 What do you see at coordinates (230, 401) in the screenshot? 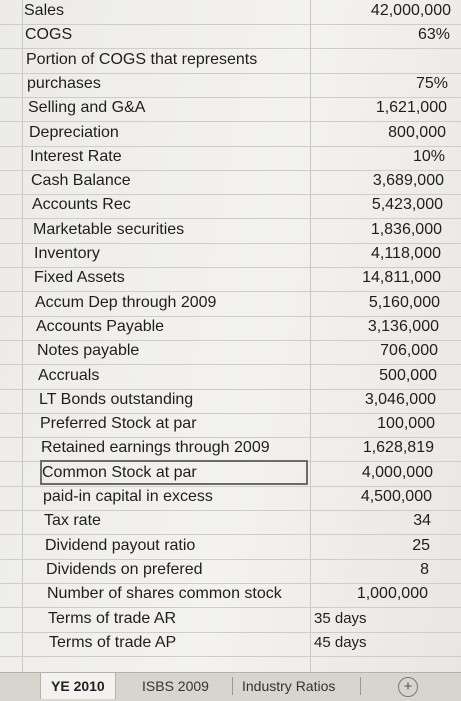
I see `table-row: LT Bonds outstanding 3,046,000` at bounding box center [230, 401].